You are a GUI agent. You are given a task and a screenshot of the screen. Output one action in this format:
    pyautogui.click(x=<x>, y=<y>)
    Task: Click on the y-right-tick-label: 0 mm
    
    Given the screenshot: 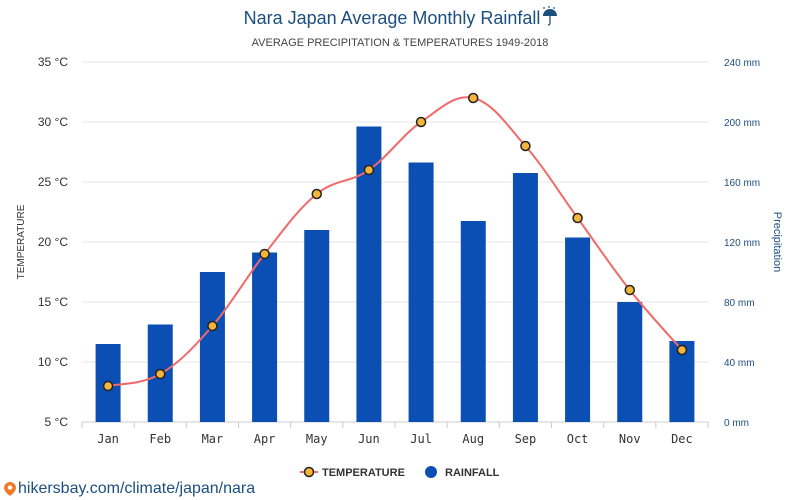 What is the action you would take?
    pyautogui.click(x=736, y=423)
    